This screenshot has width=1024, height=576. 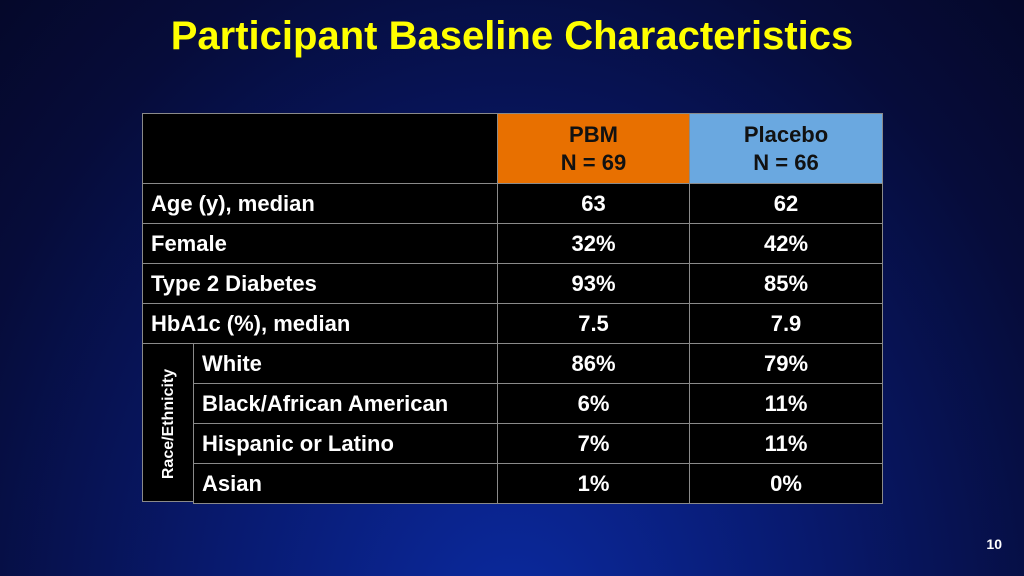 What do you see at coordinates (593, 483) in the screenshot?
I see `value-cell: 1%` at bounding box center [593, 483].